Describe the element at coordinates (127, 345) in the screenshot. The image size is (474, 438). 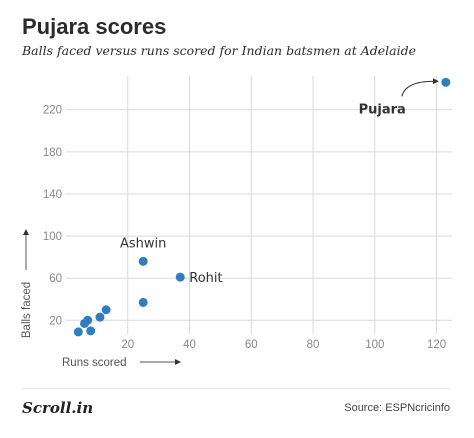
I see `x-tick-label: 20` at that location.